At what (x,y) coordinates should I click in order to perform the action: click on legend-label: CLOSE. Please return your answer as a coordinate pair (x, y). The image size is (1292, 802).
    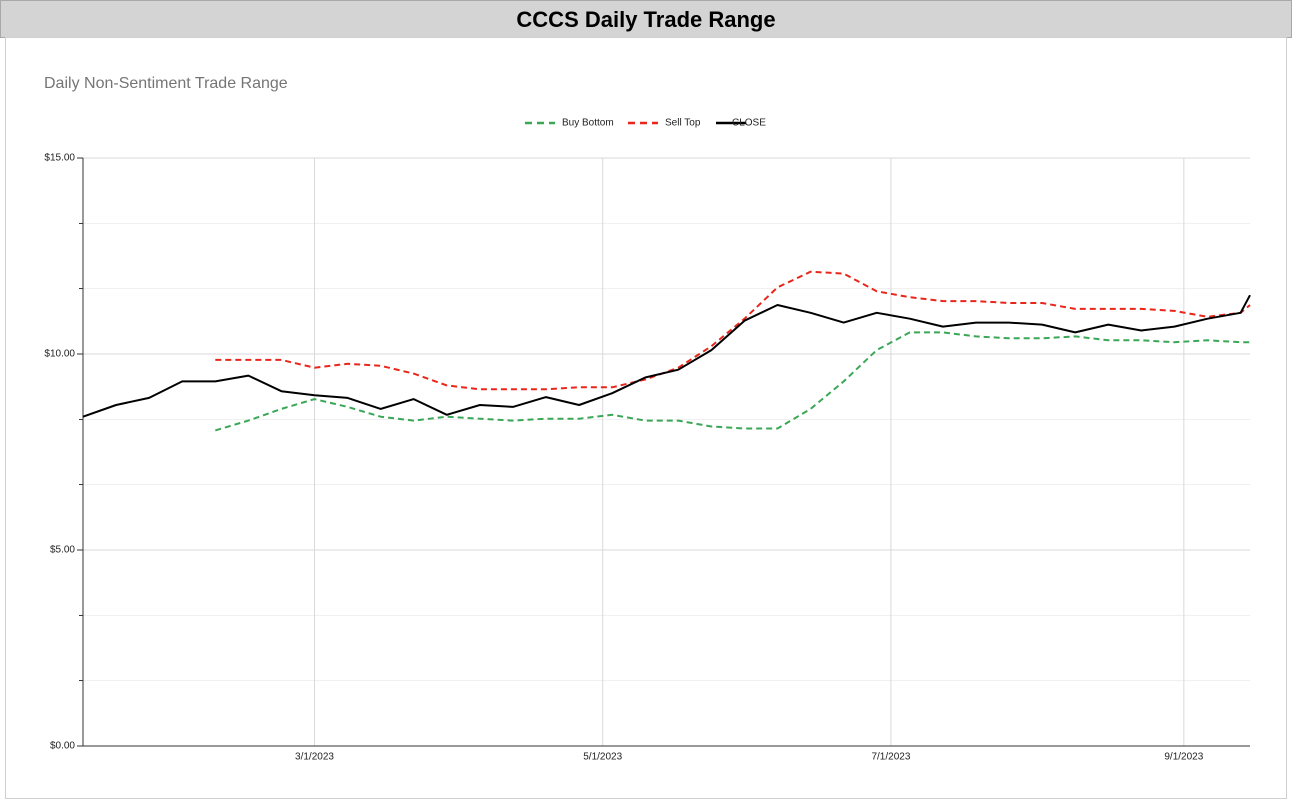
    Looking at the image, I should click on (749, 123).